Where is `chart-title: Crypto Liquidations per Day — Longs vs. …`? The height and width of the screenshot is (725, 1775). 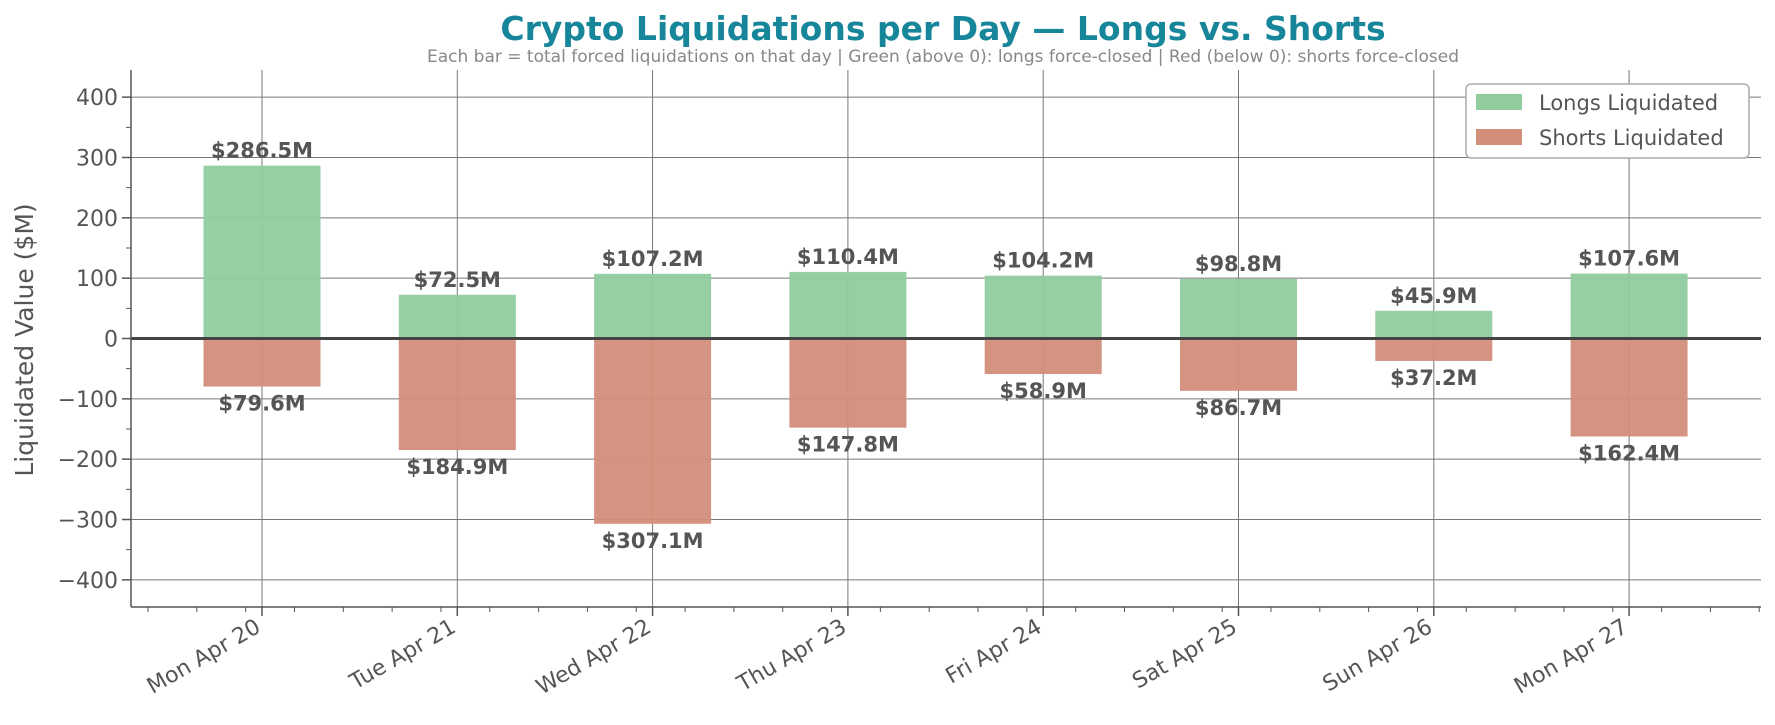
chart-title: Crypto Liquidations per Day — Longs vs. … is located at coordinates (942, 28).